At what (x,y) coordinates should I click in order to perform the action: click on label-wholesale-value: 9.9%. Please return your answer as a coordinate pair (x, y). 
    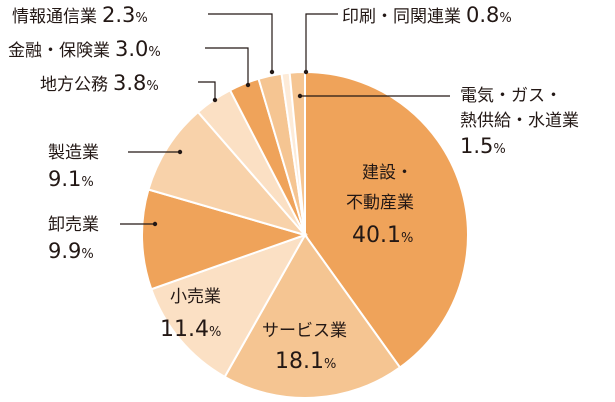
    Looking at the image, I should click on (71, 251).